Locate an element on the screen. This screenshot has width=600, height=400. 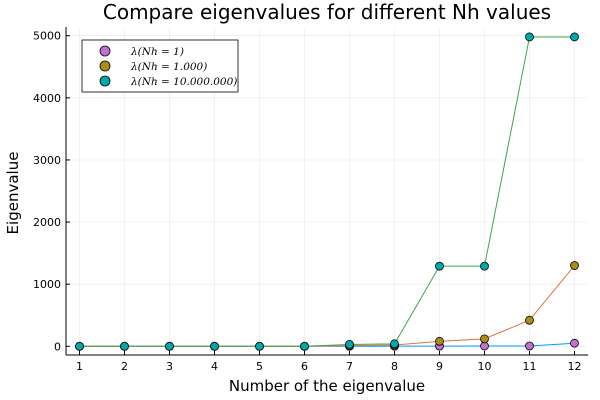
x-axis-title: Number of the eigenvalue is located at coordinates (327, 386).